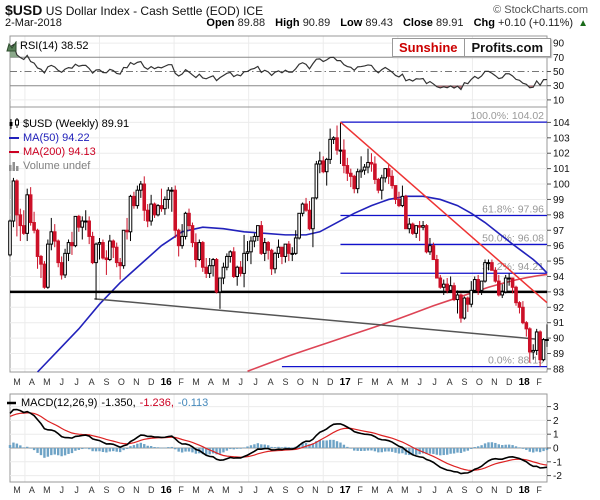 The width and height of the screenshot is (600, 500). What do you see at coordinates (17, 490) in the screenshot?
I see `date-axis-label: M` at bounding box center [17, 490].